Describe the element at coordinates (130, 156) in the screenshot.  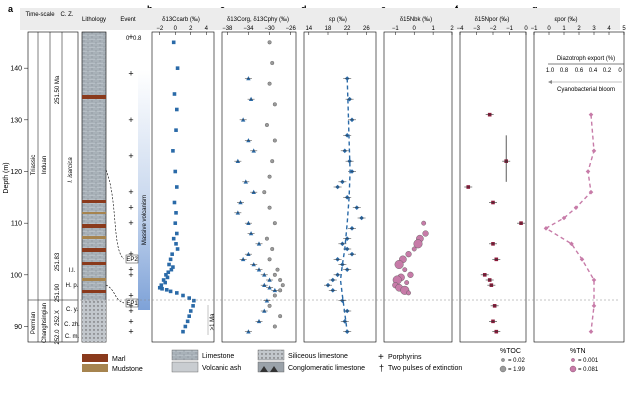
I see `porphyrin-marker-3: +` at that location.